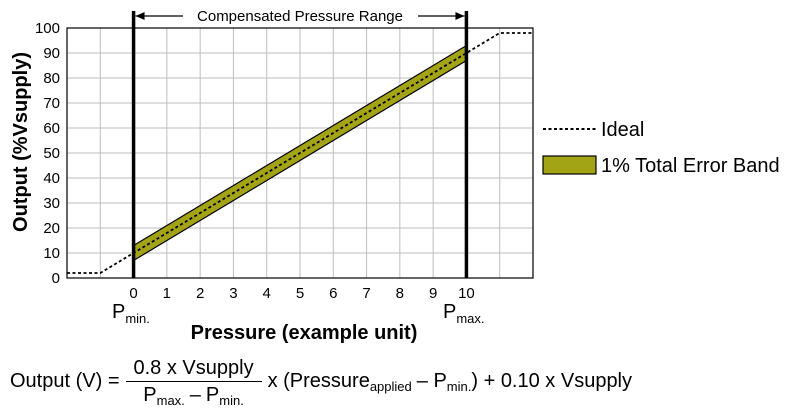  Describe the element at coordinates (267, 293) in the screenshot. I see `x-tick-label: 4` at that location.